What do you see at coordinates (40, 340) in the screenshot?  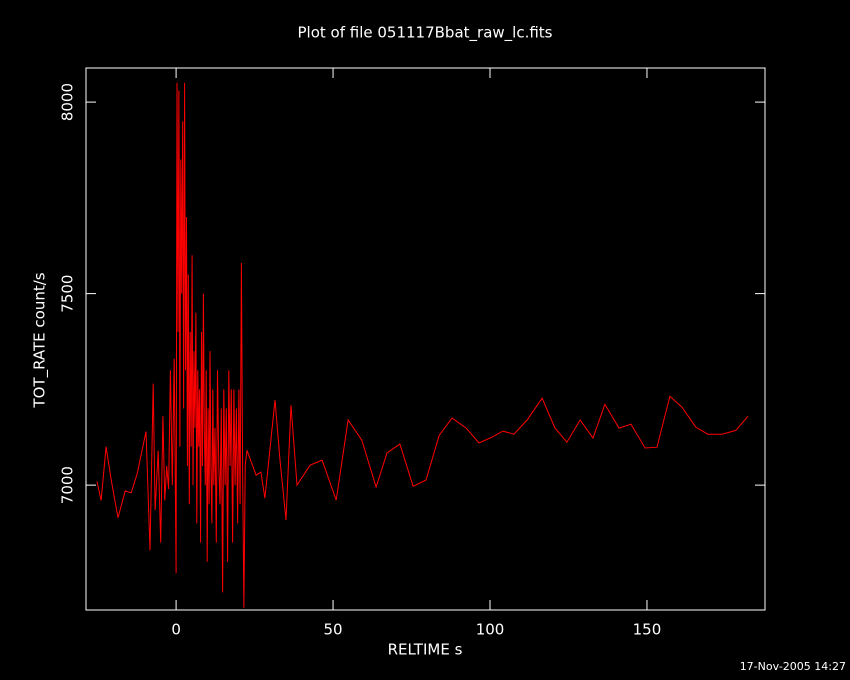 I see `y-axis-label: TOT_RATE count/s` at bounding box center [40, 340].